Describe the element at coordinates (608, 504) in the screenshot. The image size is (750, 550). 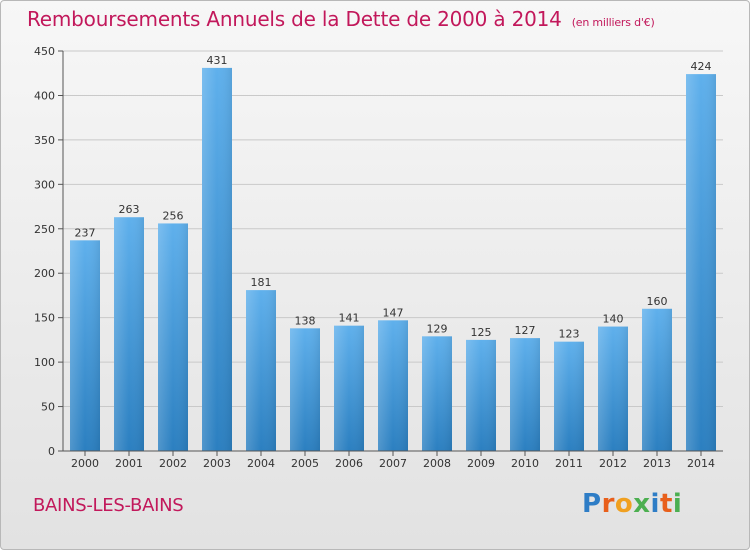
I see `logo-letter: r` at that location.